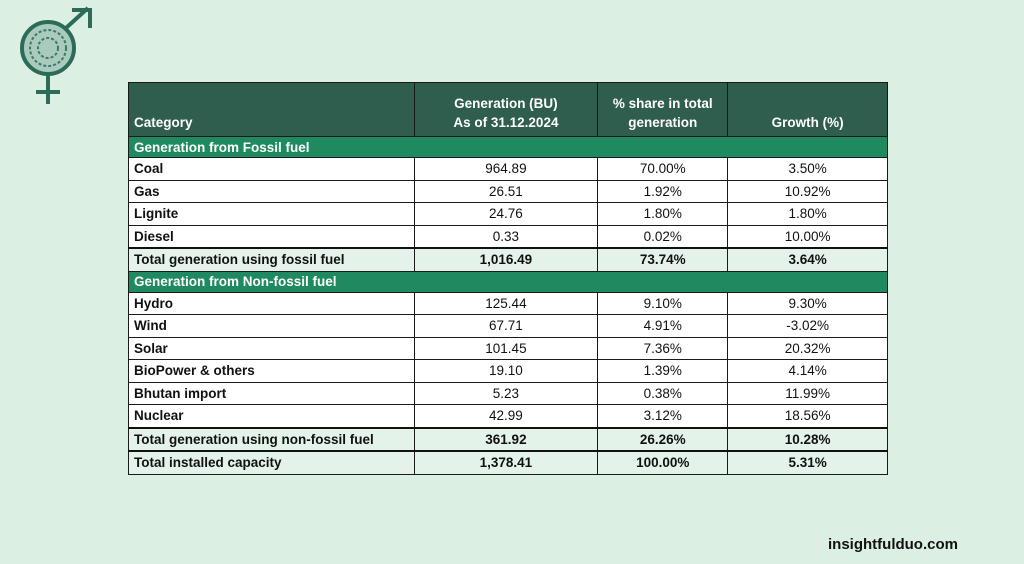 This screenshot has width=1024, height=564. I want to click on growth-cell: 3.50%, so click(807, 169).